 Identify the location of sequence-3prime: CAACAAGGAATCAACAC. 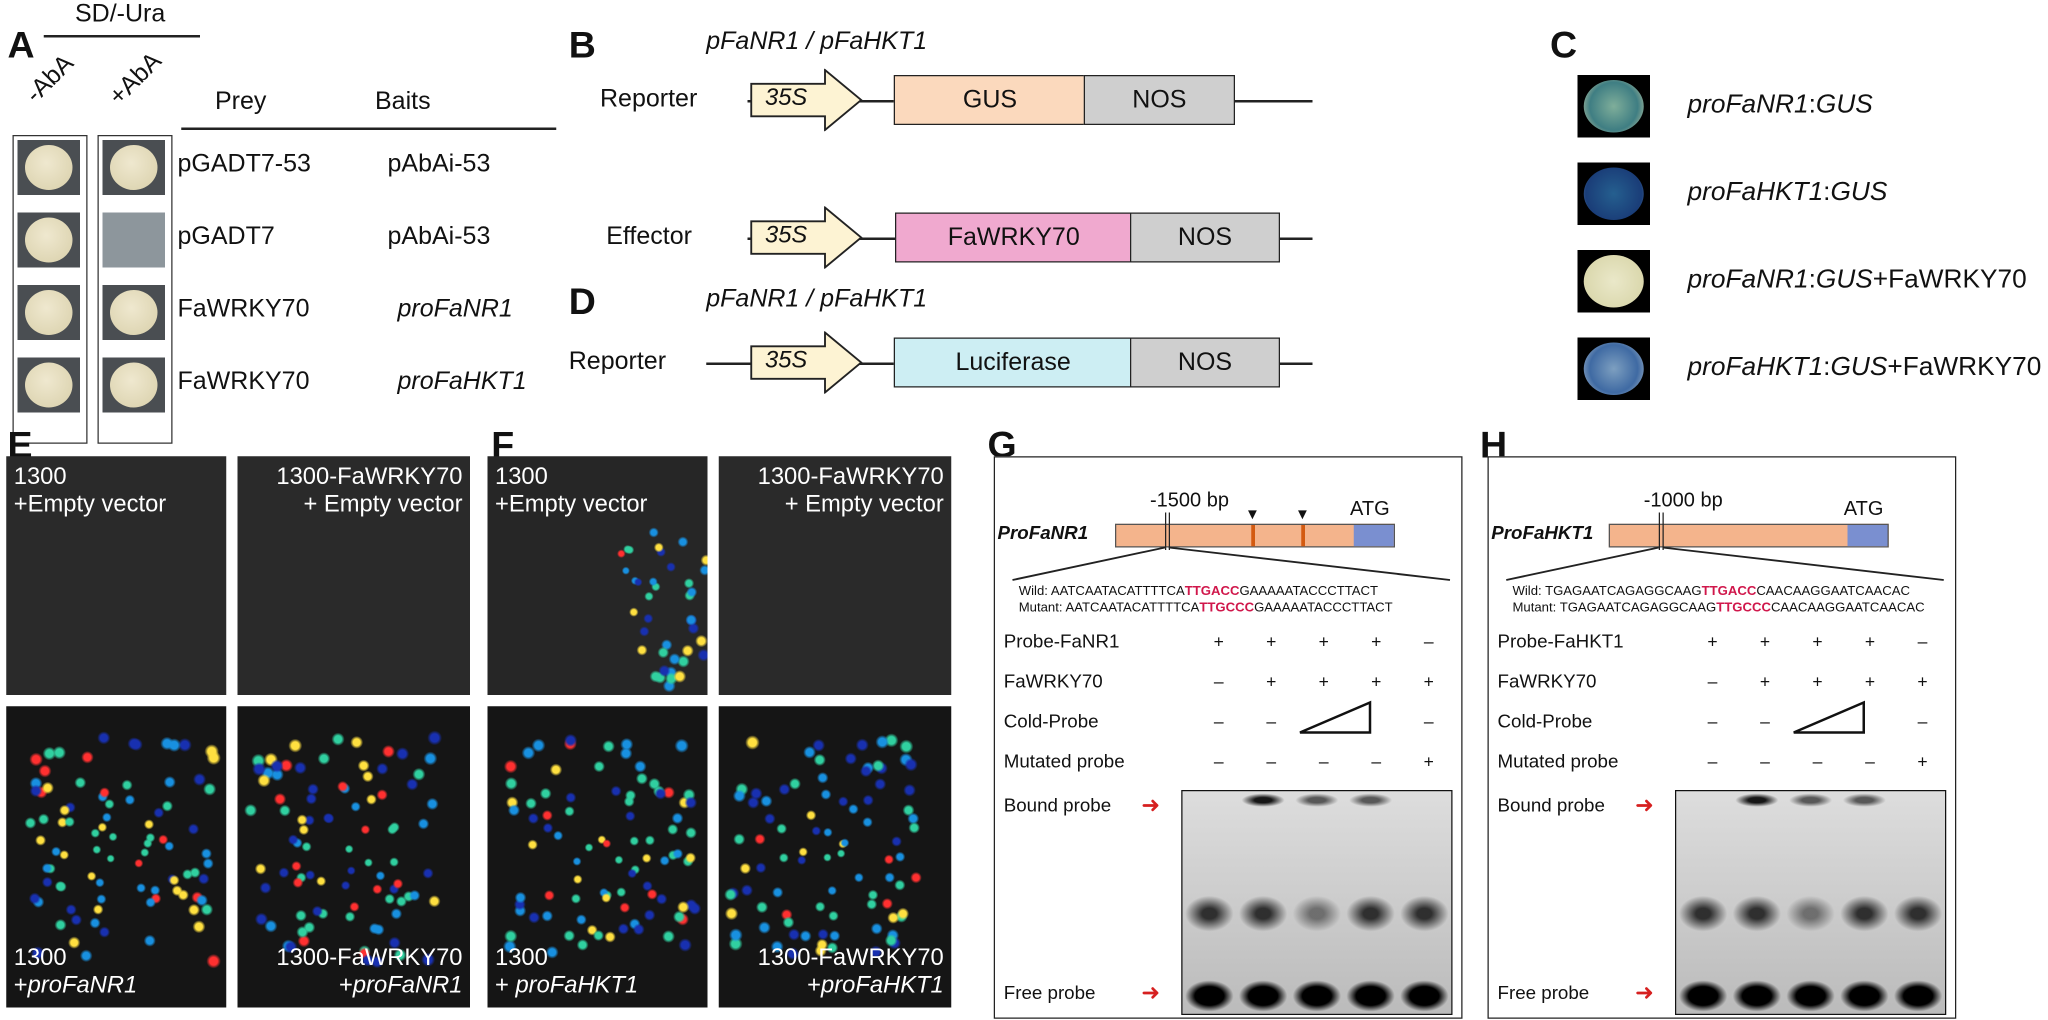
(1847, 607).